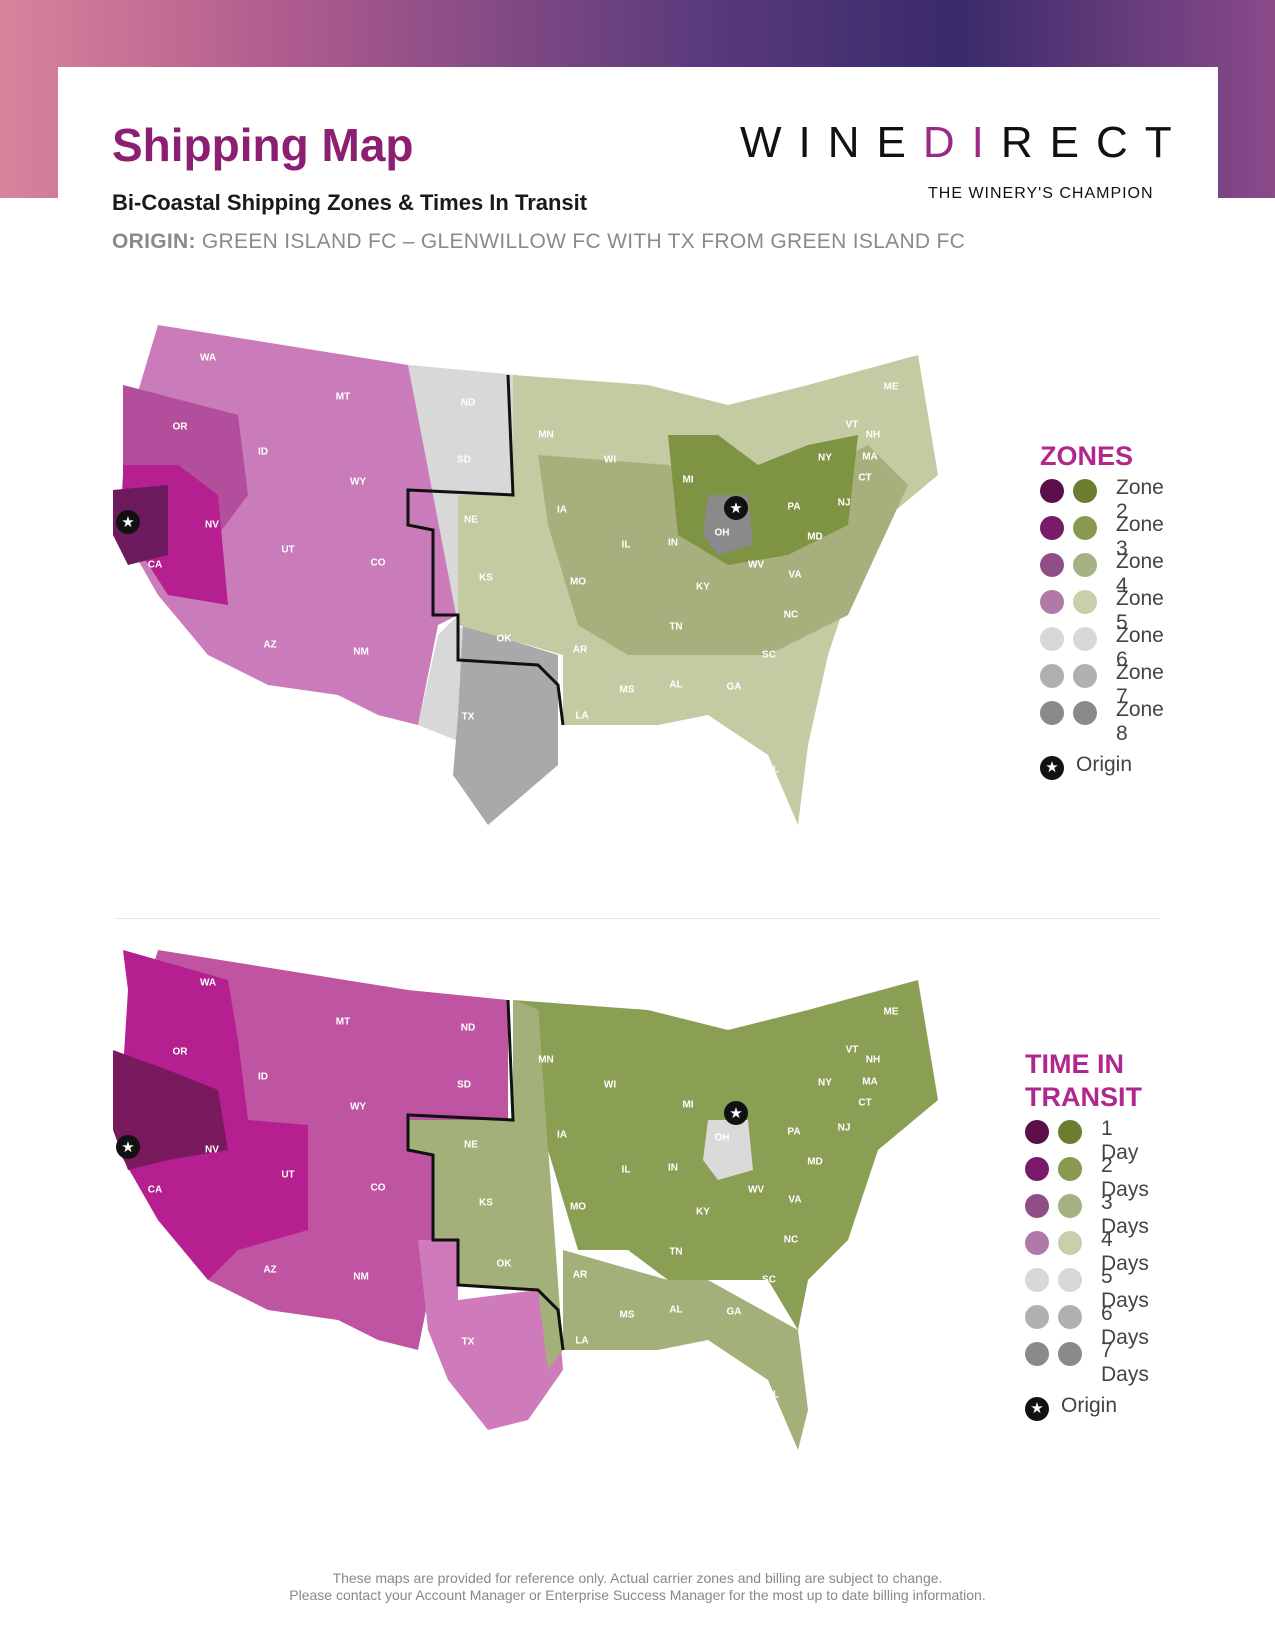 Image resolution: width=1275 pixels, height=1650 pixels. Describe the element at coordinates (626, 545) in the screenshot. I see `state-label-il: IL` at that location.